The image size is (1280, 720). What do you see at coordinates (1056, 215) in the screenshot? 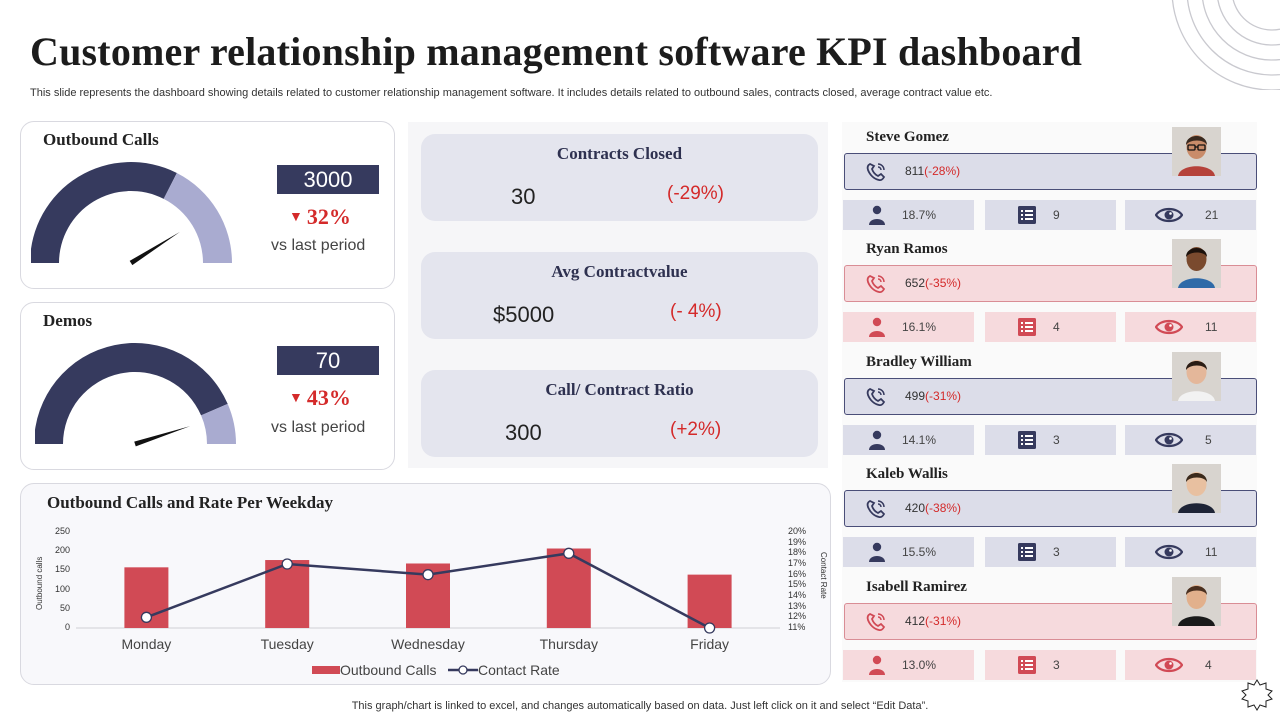
I see `rep-lists: 9` at bounding box center [1056, 215].